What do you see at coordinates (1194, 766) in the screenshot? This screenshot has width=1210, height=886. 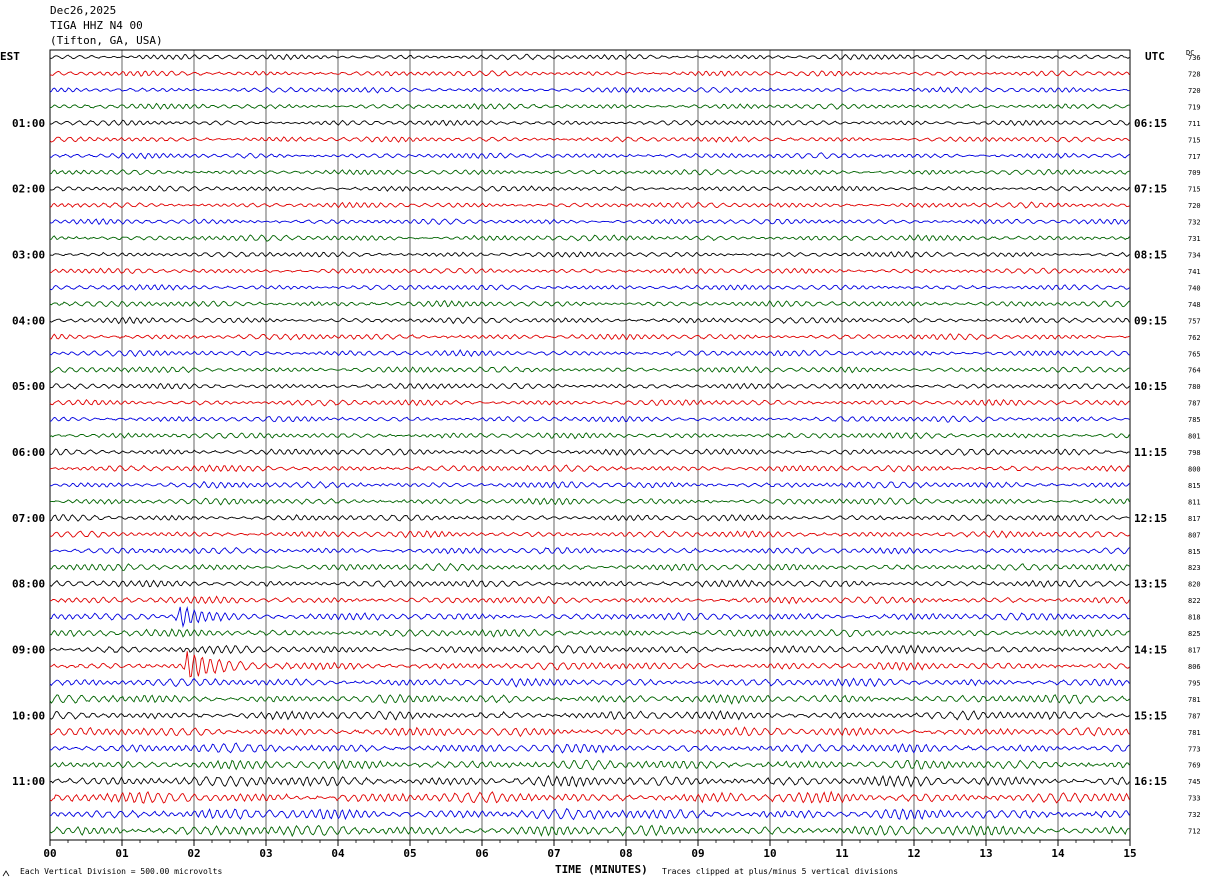 I see `dc-offset-label: 769` at bounding box center [1194, 766].